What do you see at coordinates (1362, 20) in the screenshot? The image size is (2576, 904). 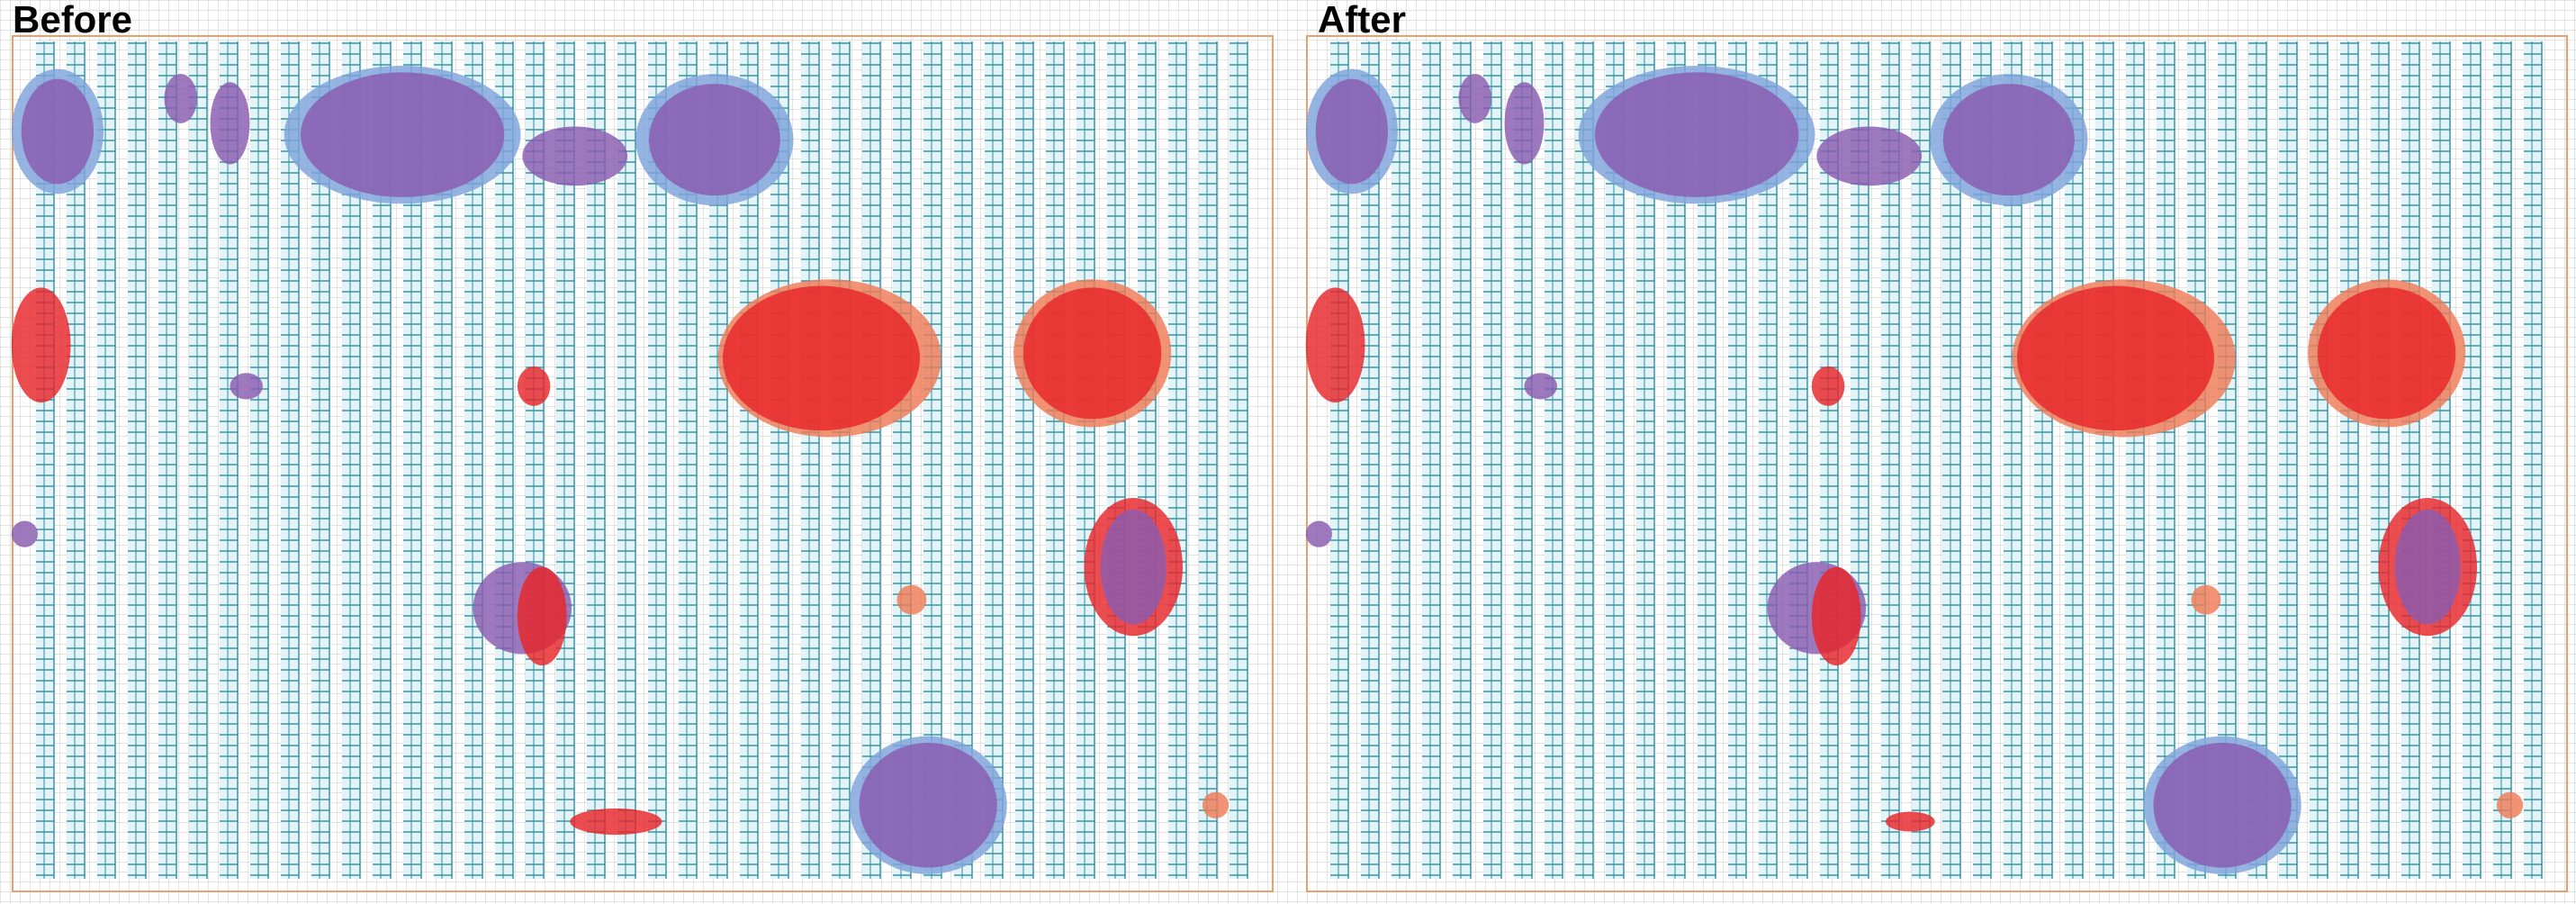 I see `panel-title: After` at bounding box center [1362, 20].